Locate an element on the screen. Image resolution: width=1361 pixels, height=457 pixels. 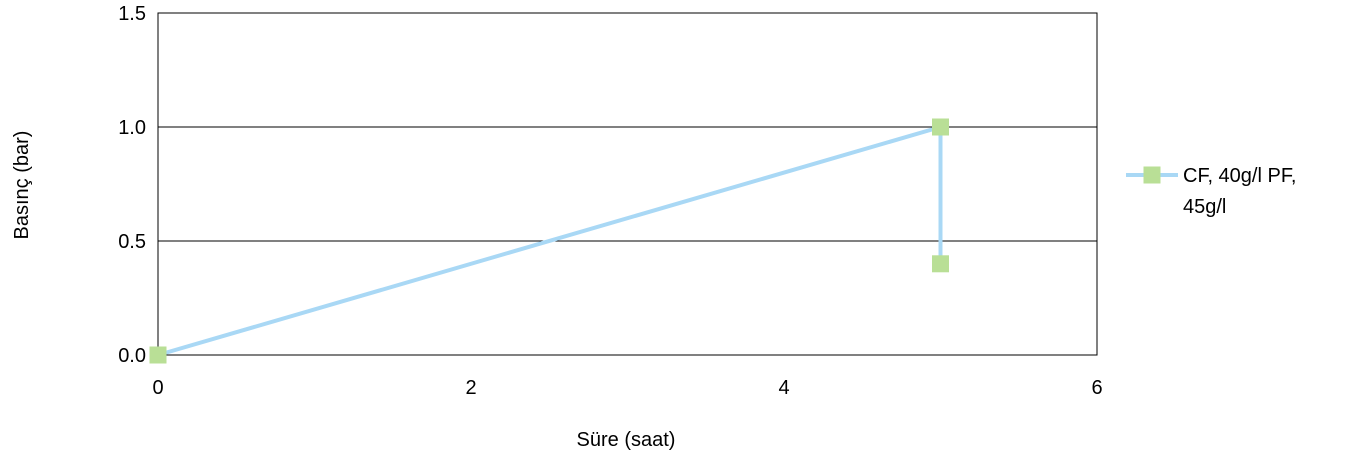
x-tick-label: 0 is located at coordinates (157, 388).